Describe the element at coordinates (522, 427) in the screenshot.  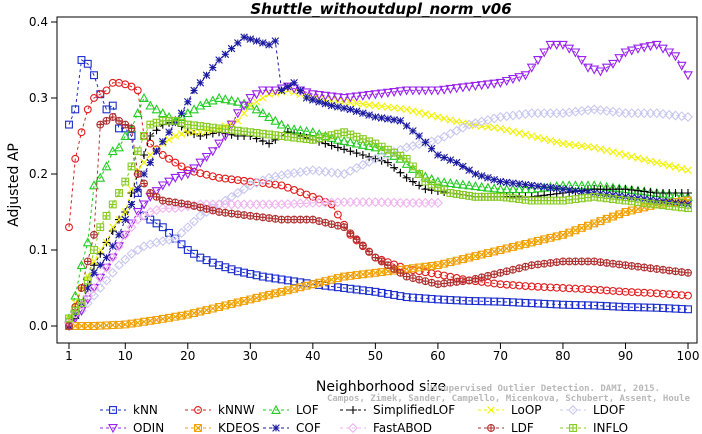
I see `legend-label: LDF` at that location.